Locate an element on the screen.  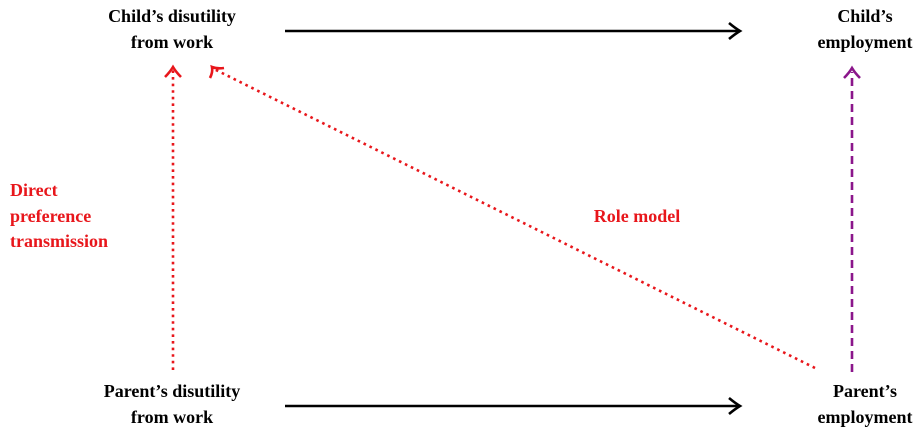
edge-label: transmission is located at coordinates (59, 241).